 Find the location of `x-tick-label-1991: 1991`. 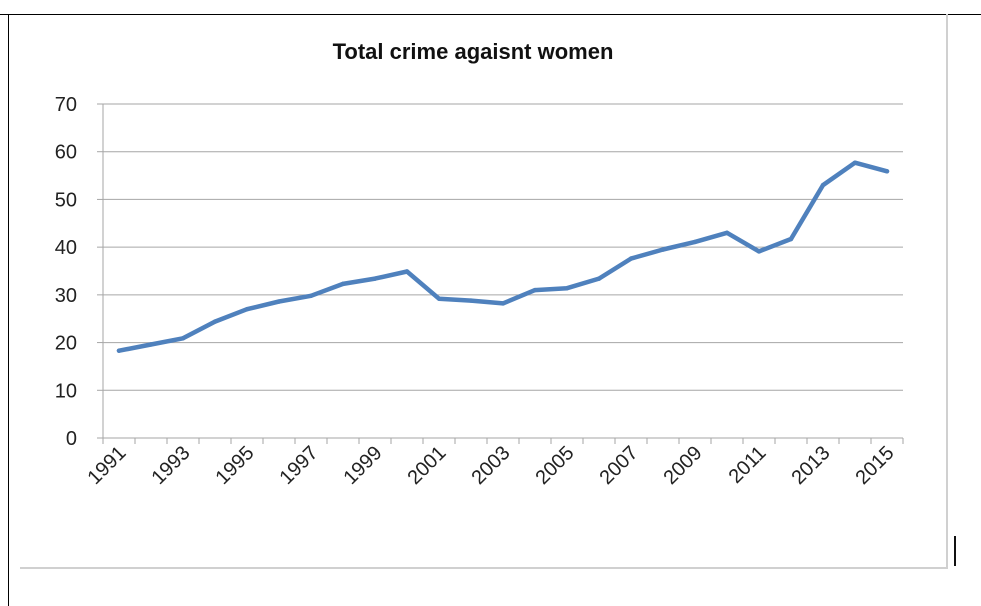

x-tick-label-1991: 1991 is located at coordinates (107, 465).